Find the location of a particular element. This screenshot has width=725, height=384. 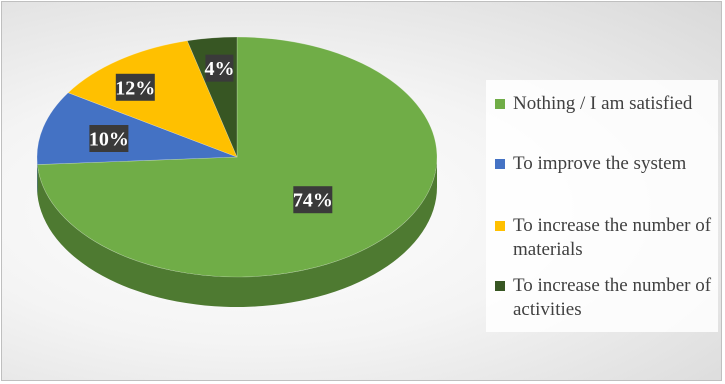

data-label-box-materials is located at coordinates (135, 87).